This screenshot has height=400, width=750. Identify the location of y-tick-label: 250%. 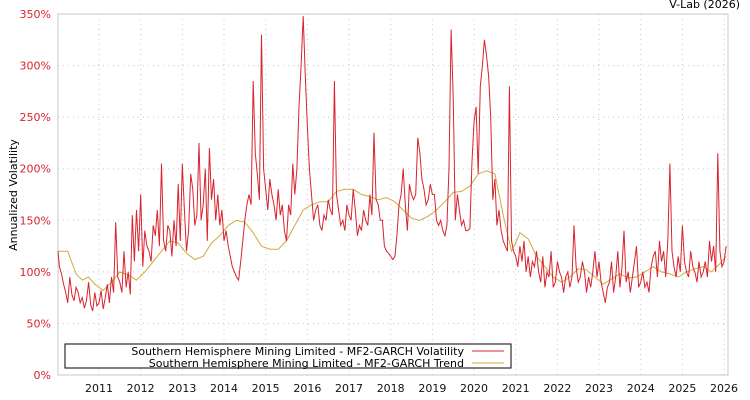
(35, 117).